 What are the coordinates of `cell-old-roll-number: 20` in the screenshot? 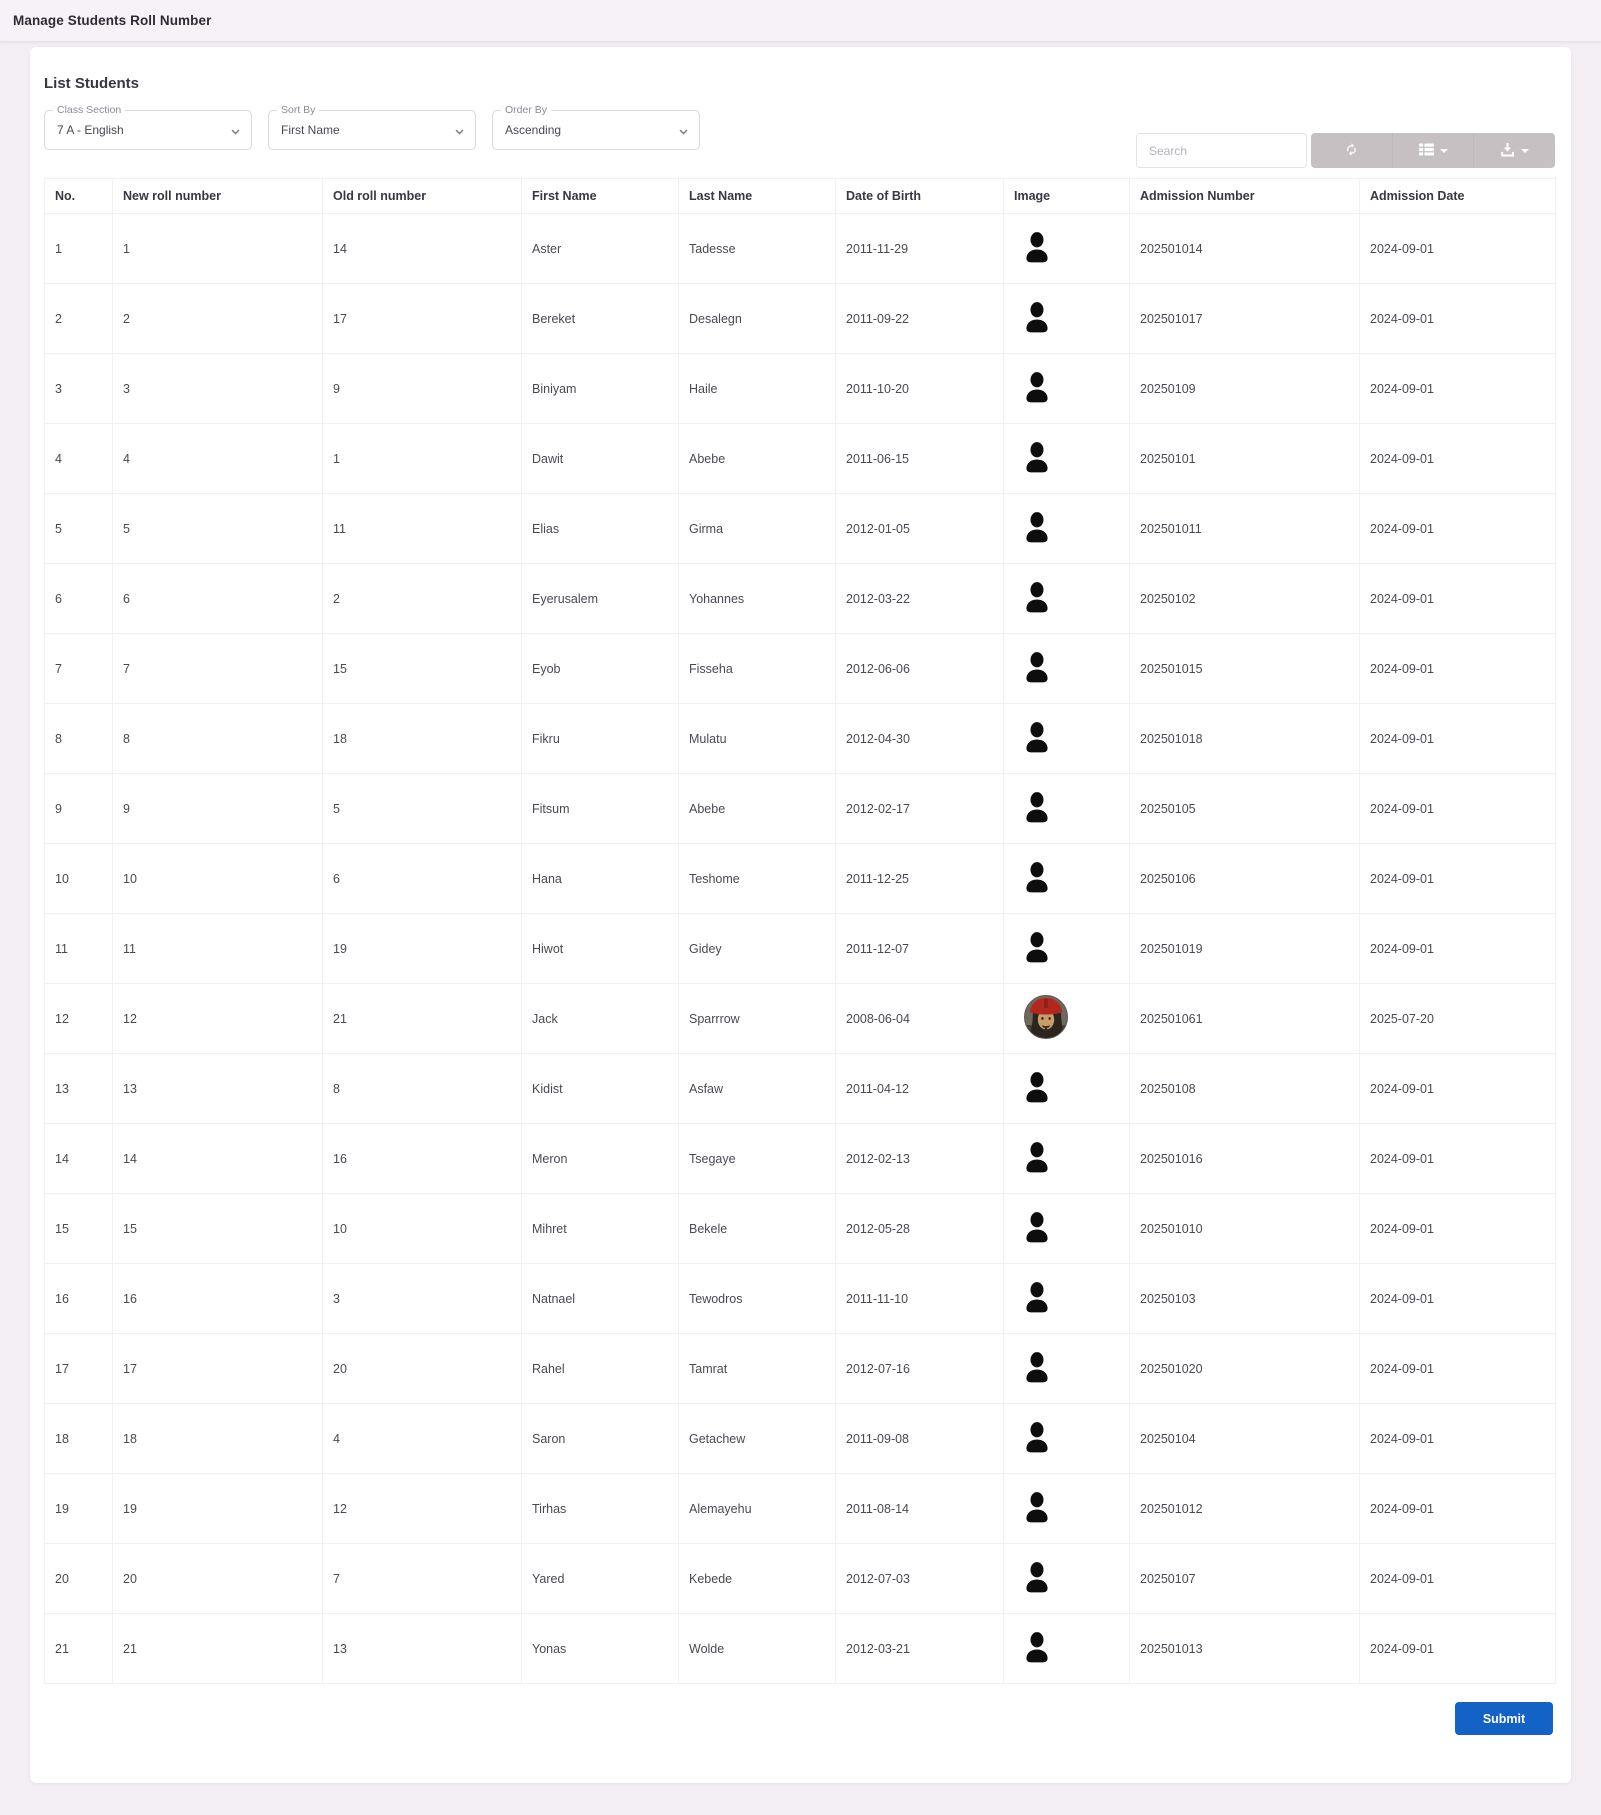 It's located at (422, 1368).